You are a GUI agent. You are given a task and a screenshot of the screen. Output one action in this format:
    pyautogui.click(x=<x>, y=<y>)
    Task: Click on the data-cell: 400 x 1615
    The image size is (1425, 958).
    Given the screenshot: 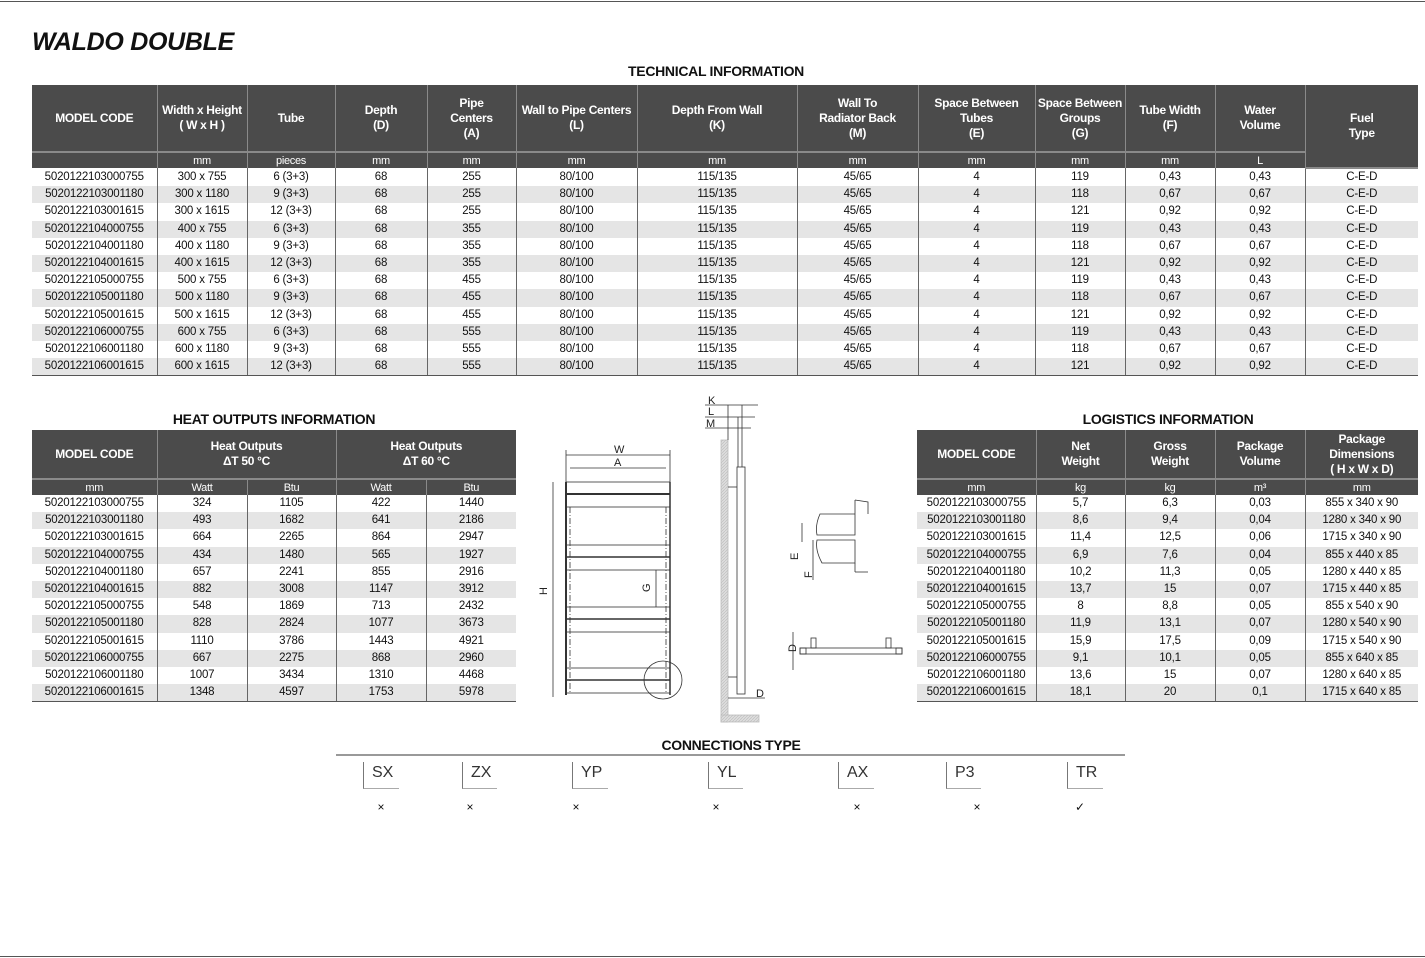 What is the action you would take?
    pyautogui.click(x=201, y=263)
    